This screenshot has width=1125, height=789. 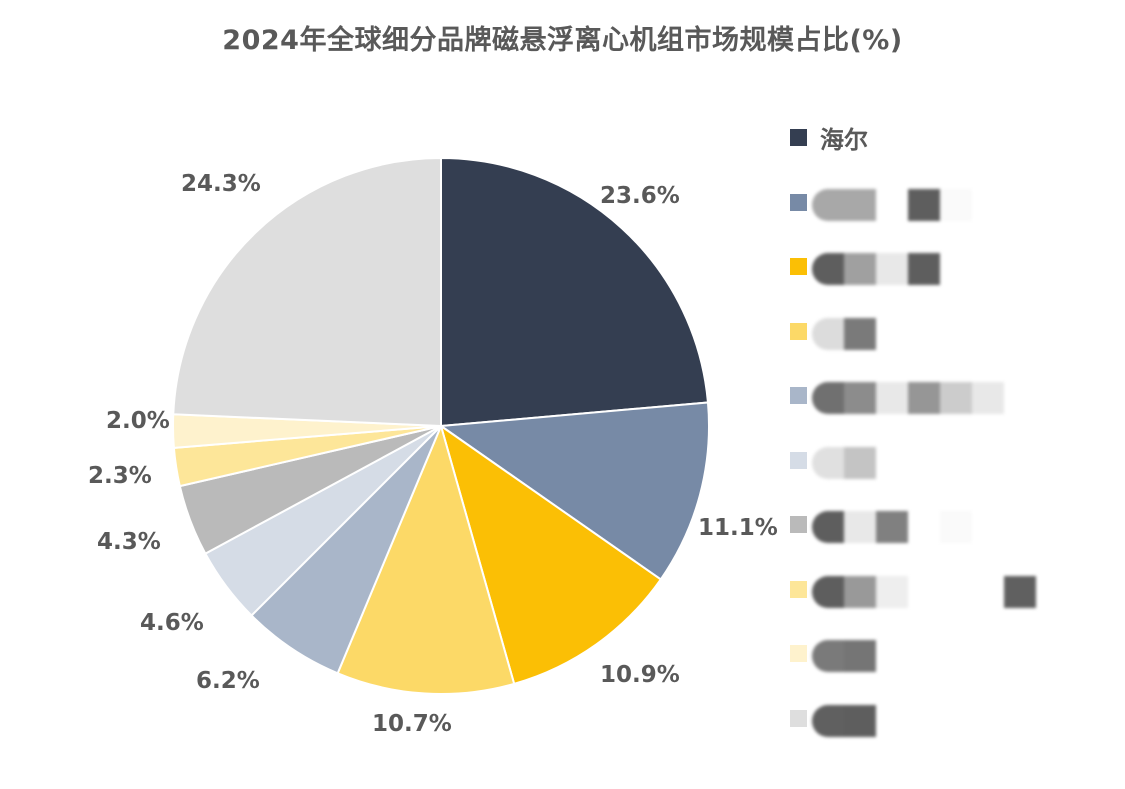 I want to click on slice-percent-label: 4.6%, so click(x=172, y=623).